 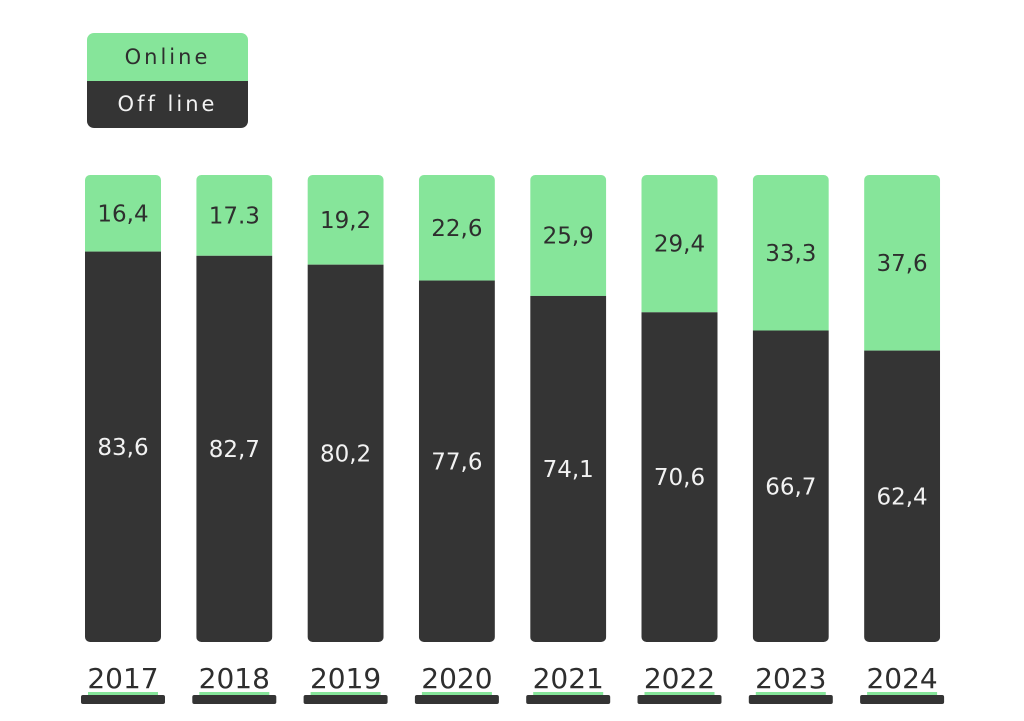 I want to click on bar-group-2018, so click(x=234, y=408).